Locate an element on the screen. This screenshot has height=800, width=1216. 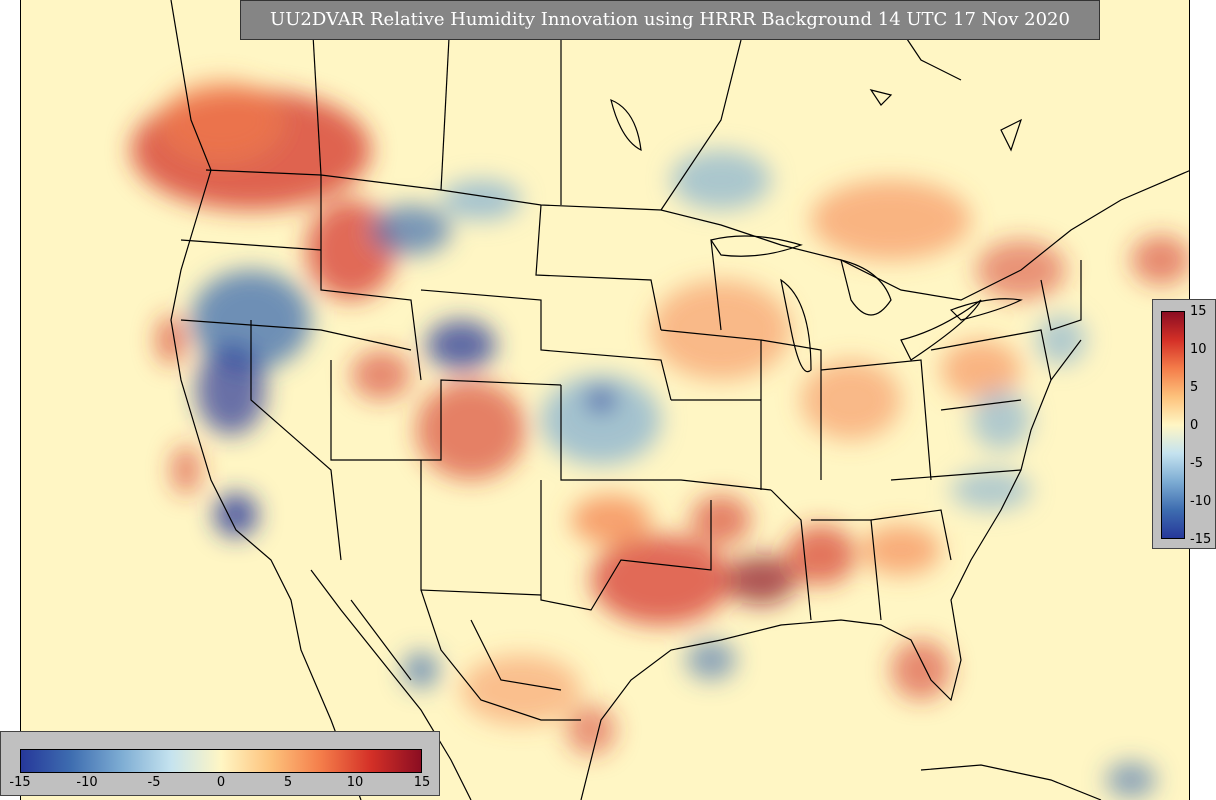
colorbar-horizontal-gradient is located at coordinates (221, 761).